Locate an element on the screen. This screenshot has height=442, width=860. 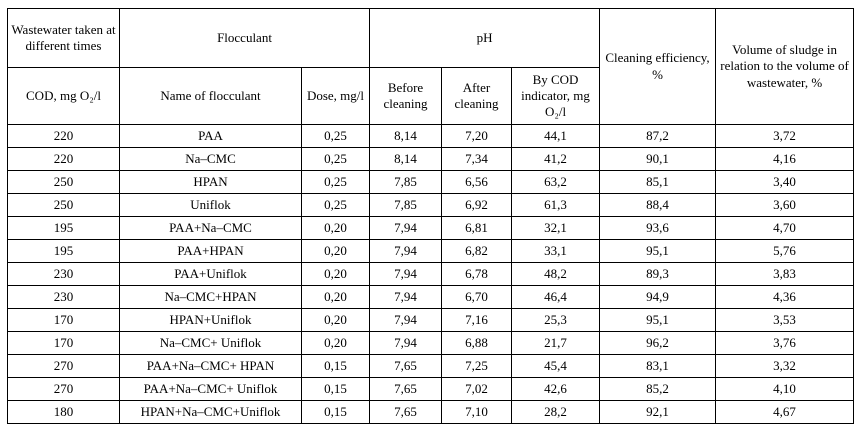
header-after-cleaning: After cleaning is located at coordinates (477, 96).